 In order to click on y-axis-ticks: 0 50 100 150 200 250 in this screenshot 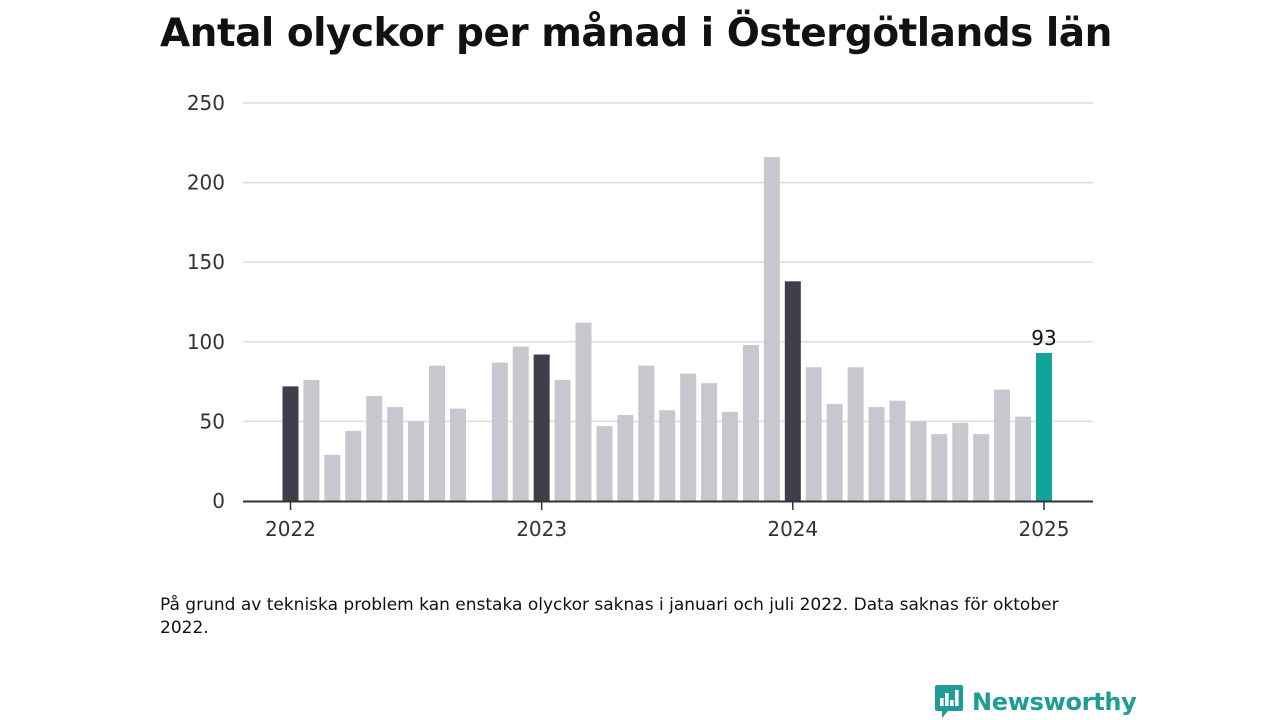, I will do `click(206, 302)`.